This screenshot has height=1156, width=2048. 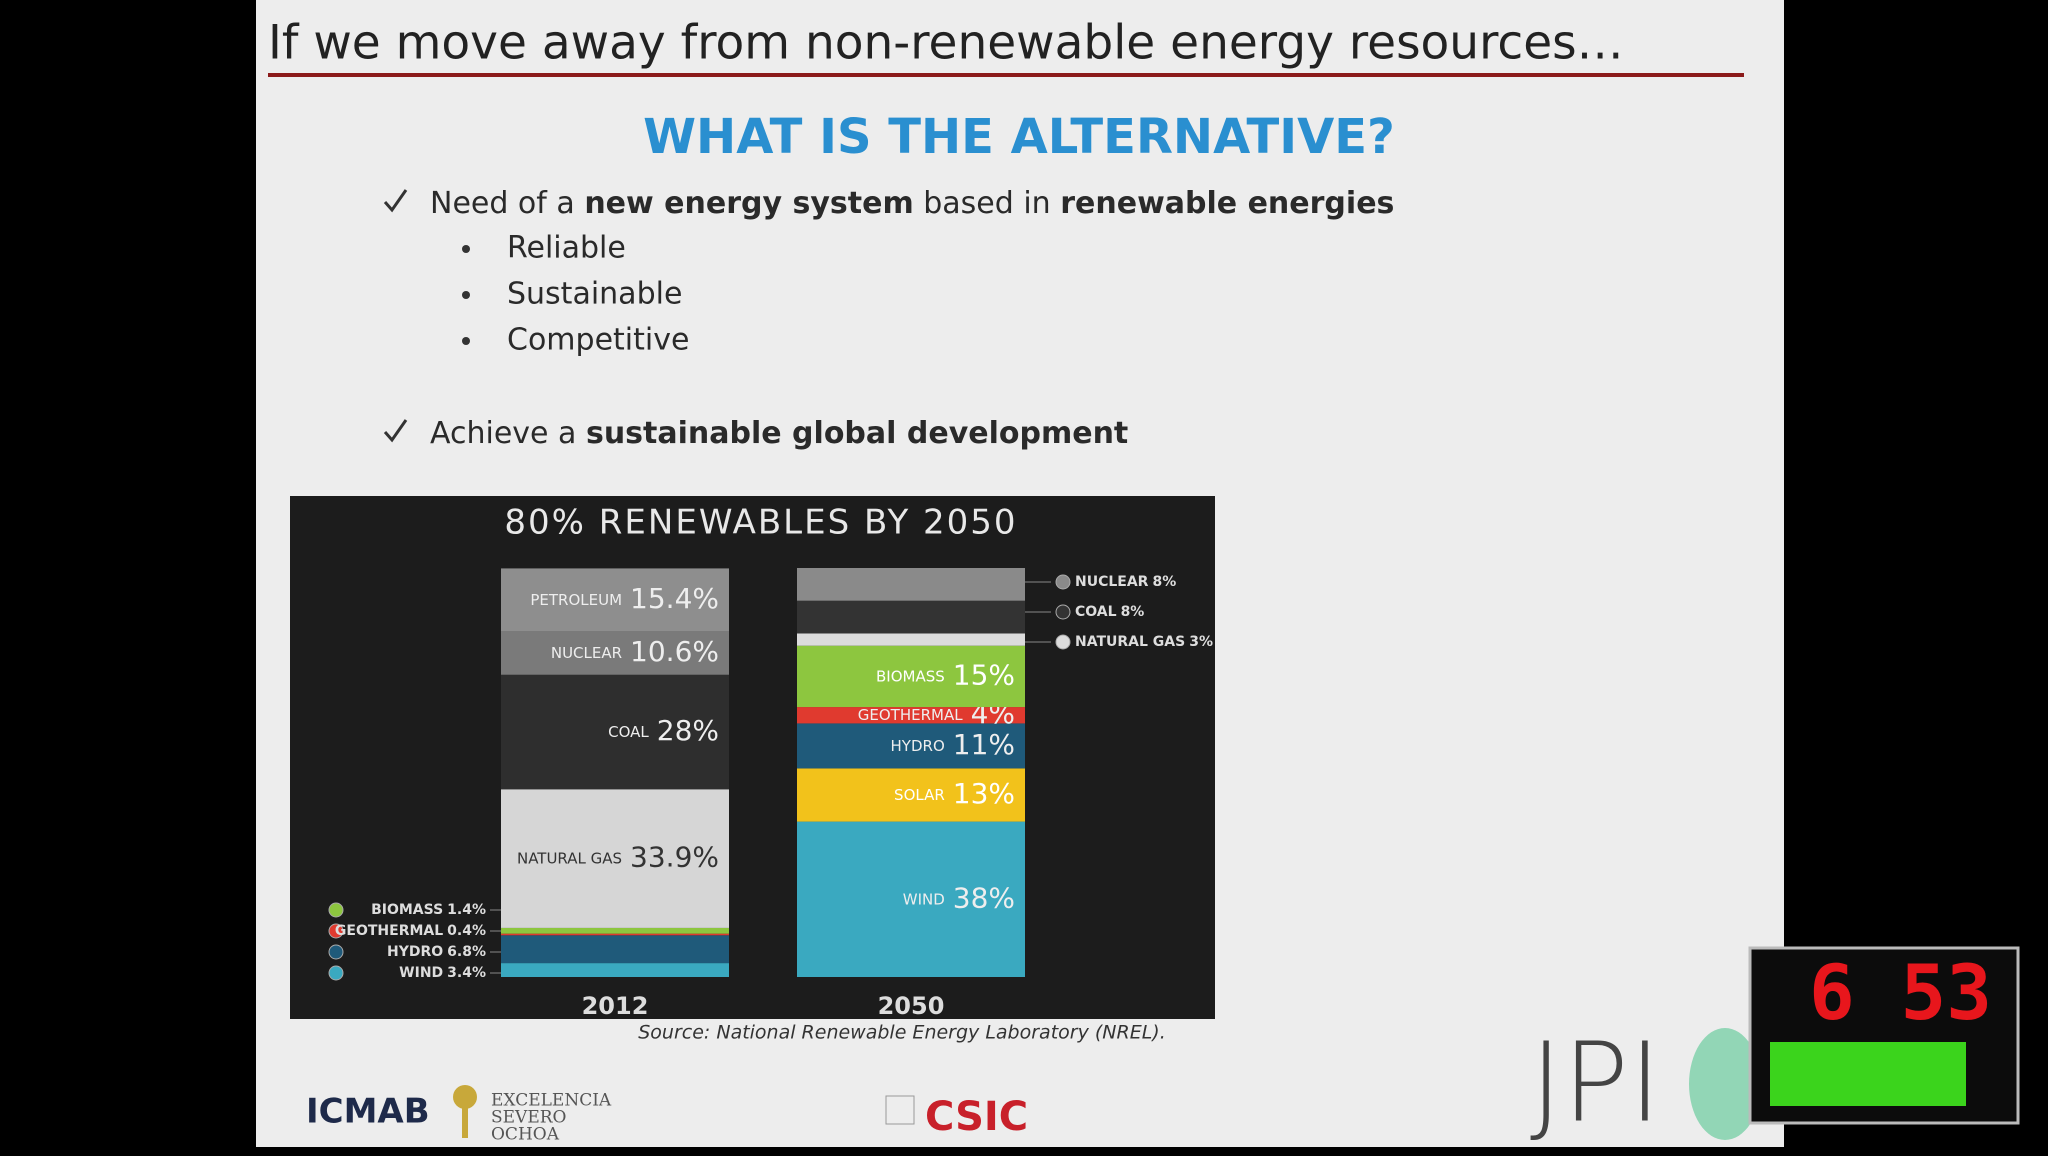 What do you see at coordinates (525, 1135) in the screenshot?
I see `excelencia-logo: OCHOA` at bounding box center [525, 1135].